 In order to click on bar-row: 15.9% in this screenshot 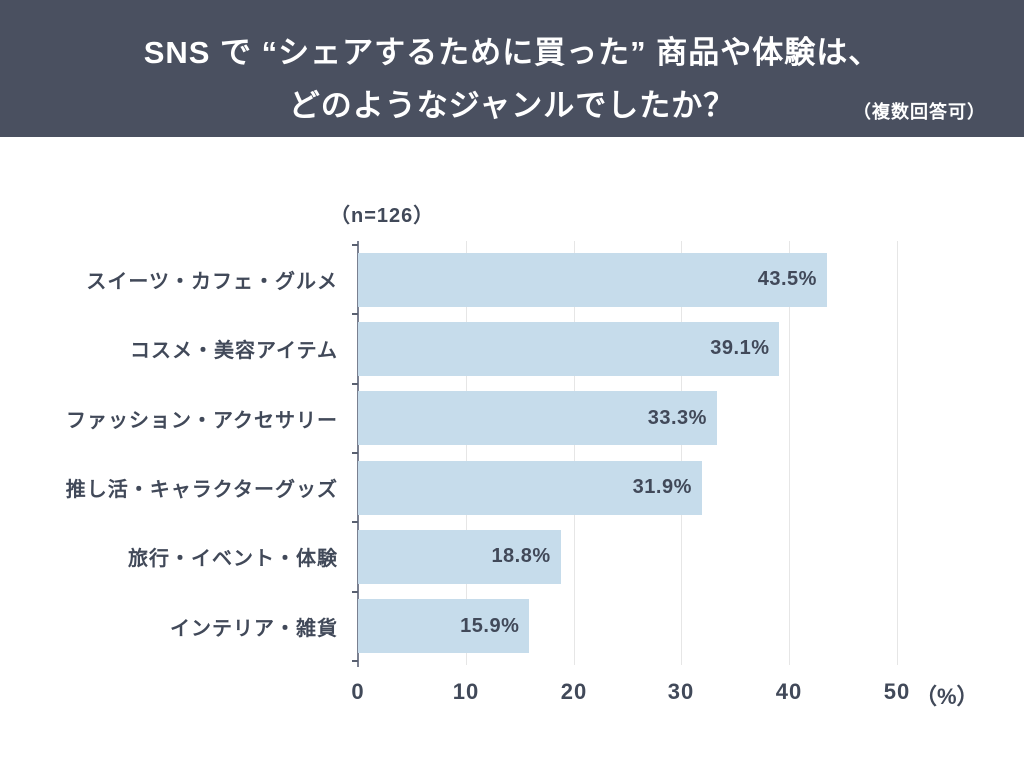, I will do `click(627, 626)`.